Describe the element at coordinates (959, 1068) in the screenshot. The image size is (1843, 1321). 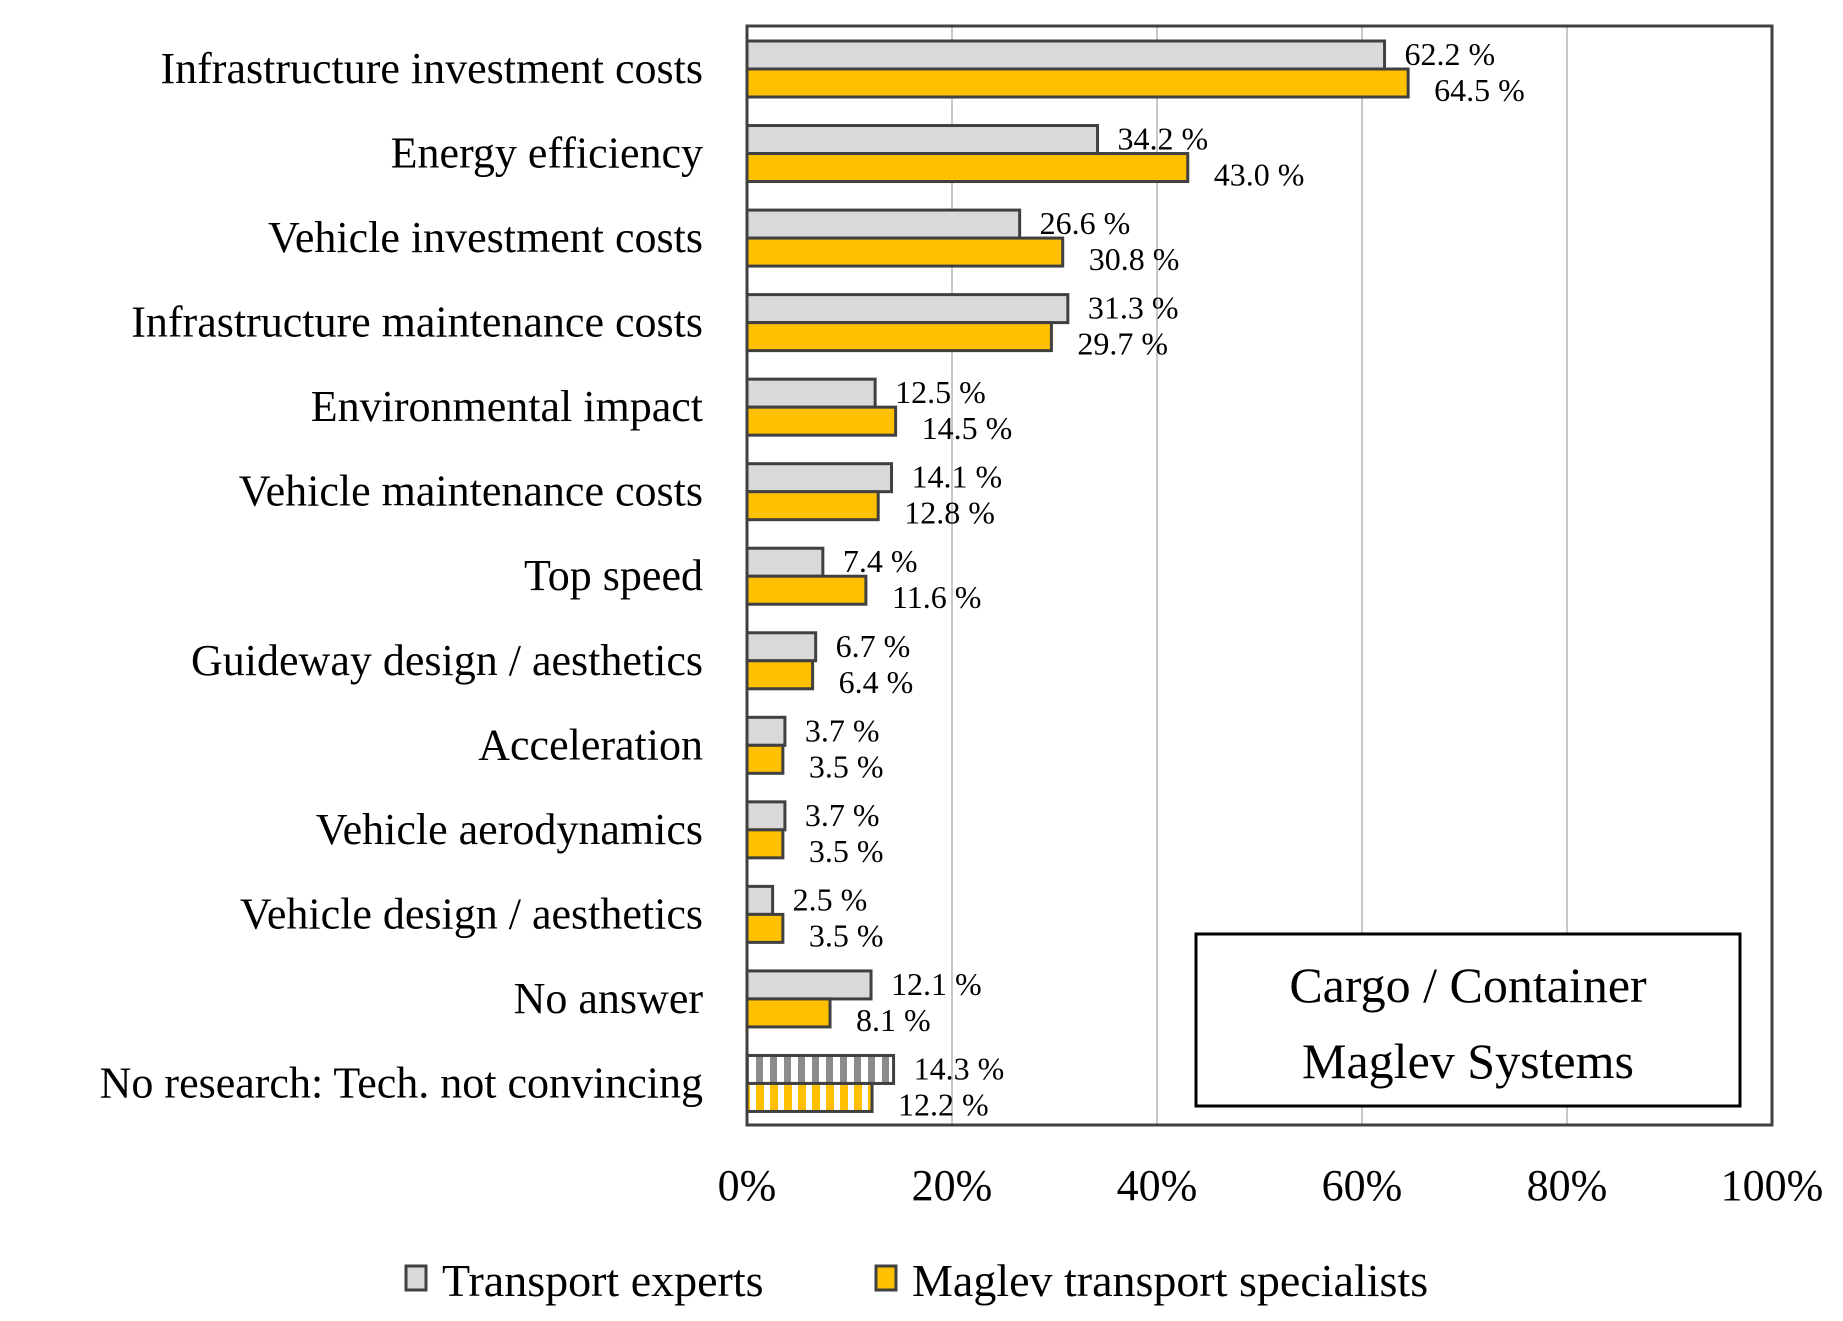
I see `value-label: 14.3 %` at that location.